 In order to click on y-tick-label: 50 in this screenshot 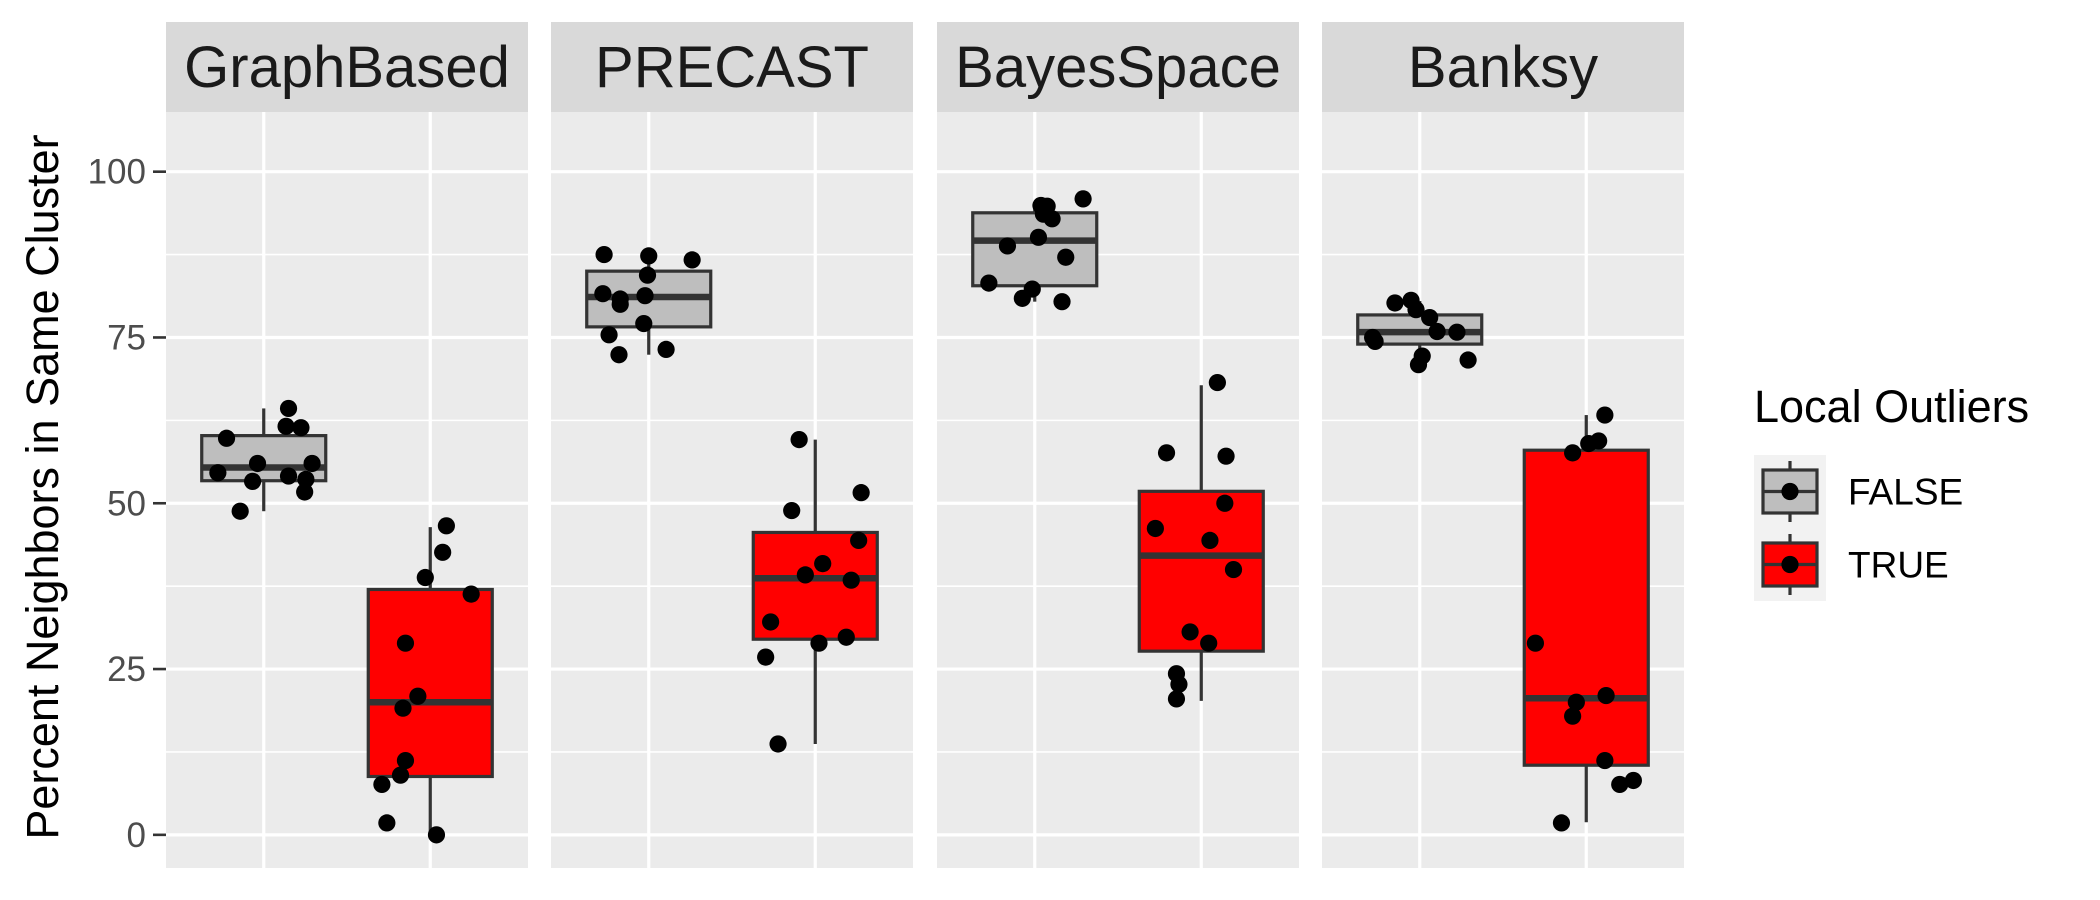, I will do `click(126, 503)`.